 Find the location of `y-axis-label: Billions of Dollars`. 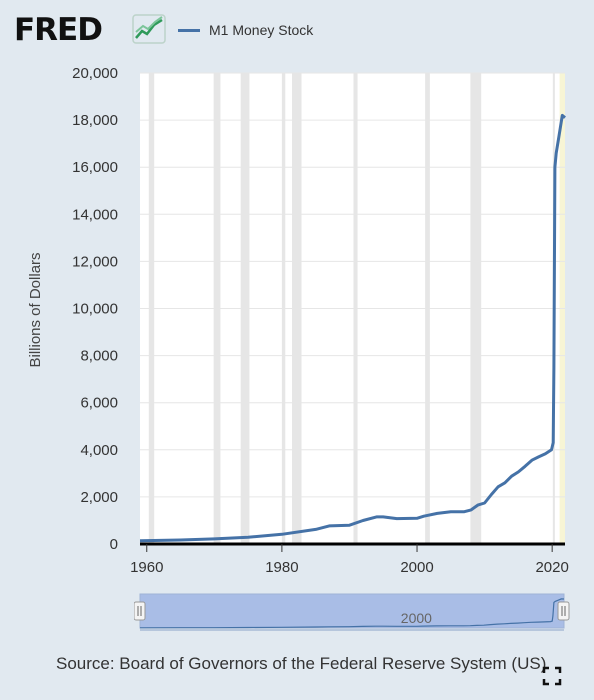

y-axis-label: Billions of Dollars is located at coordinates (35, 309).